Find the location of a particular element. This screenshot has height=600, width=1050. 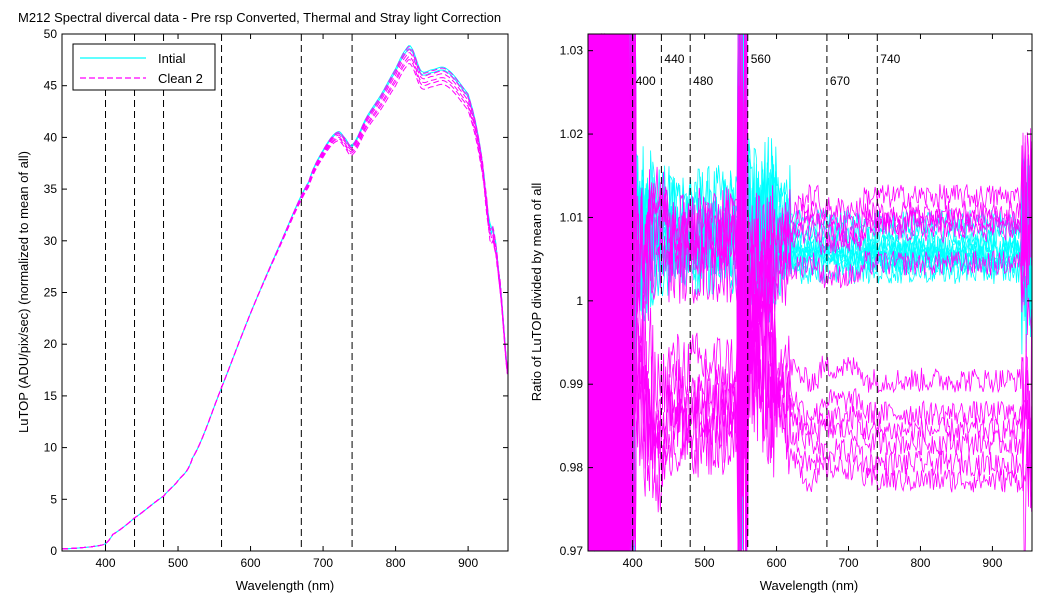

legend-box is located at coordinates (144, 67).